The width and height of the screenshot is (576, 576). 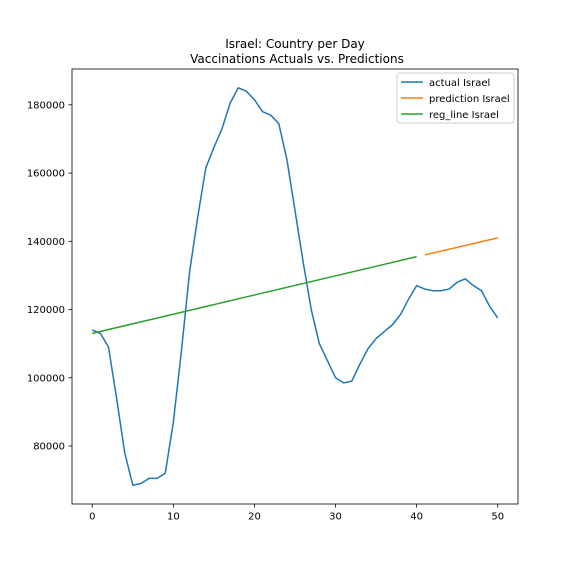 What do you see at coordinates (46, 242) in the screenshot?
I see `y-tick-label: 140000` at bounding box center [46, 242].